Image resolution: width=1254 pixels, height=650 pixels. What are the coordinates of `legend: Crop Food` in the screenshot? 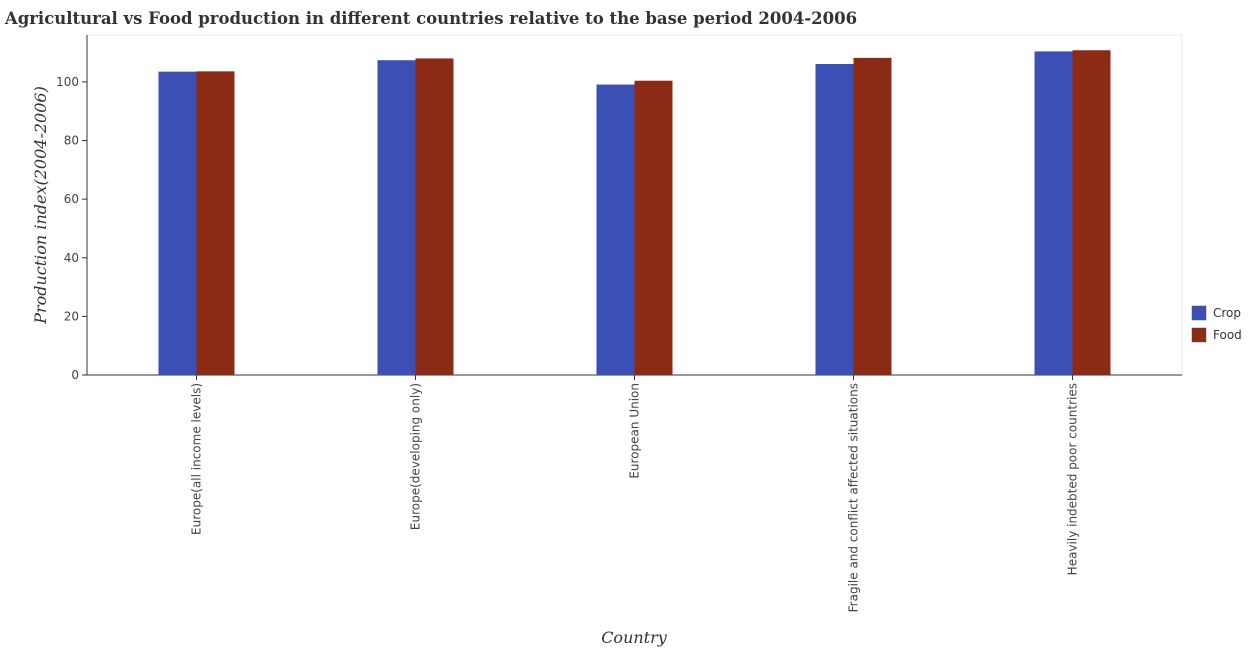 It's located at (1216, 324).